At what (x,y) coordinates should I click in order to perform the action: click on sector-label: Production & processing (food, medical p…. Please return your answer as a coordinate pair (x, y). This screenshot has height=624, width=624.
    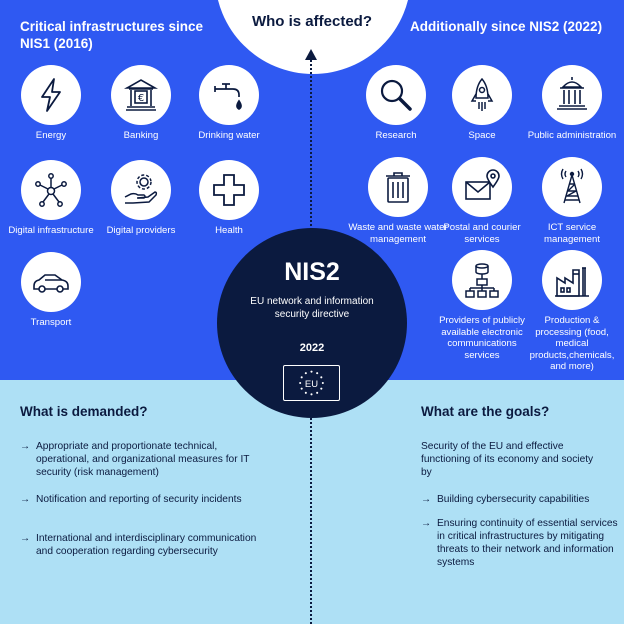
    Looking at the image, I should click on (572, 343).